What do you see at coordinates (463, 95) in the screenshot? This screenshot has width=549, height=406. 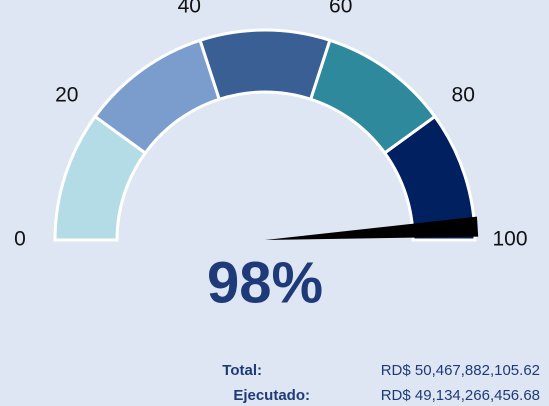 I see `tick-label: 80` at bounding box center [463, 95].